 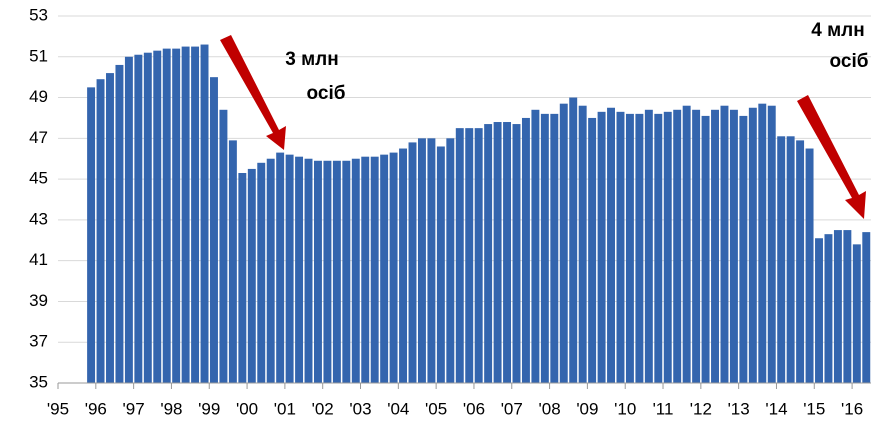 What do you see at coordinates (247, 408) in the screenshot?
I see `x-tick-label: '00` at bounding box center [247, 408].